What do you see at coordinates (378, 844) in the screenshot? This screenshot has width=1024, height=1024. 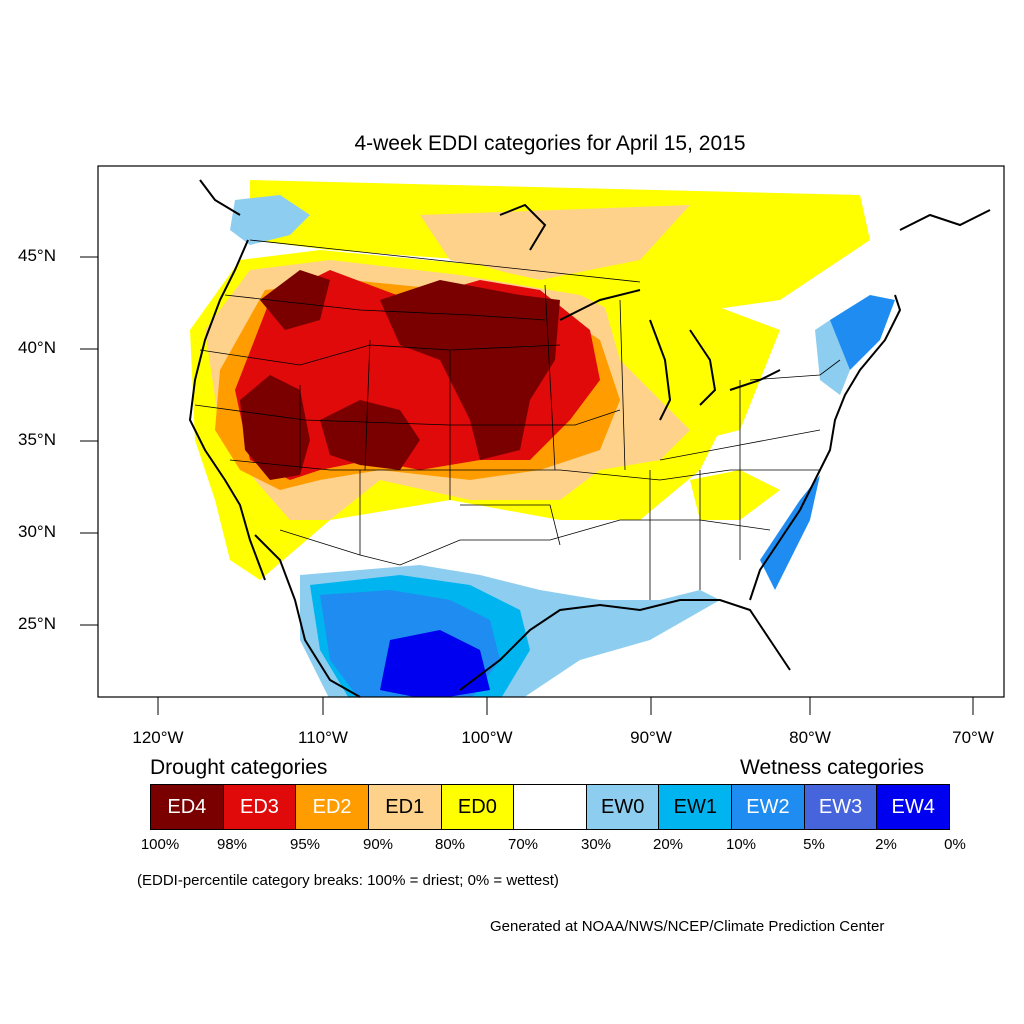 I see `break-label: 90%` at bounding box center [378, 844].